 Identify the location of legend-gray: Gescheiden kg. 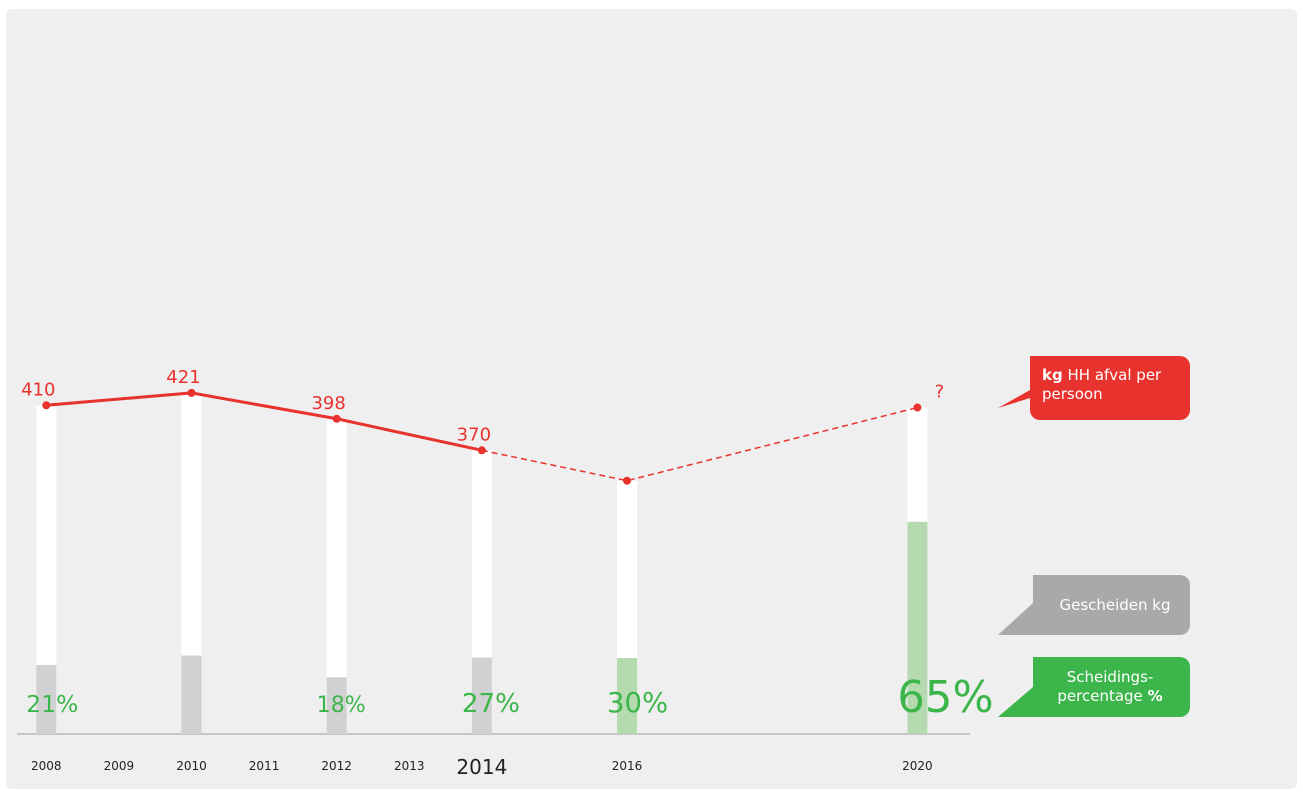
(1115, 605).